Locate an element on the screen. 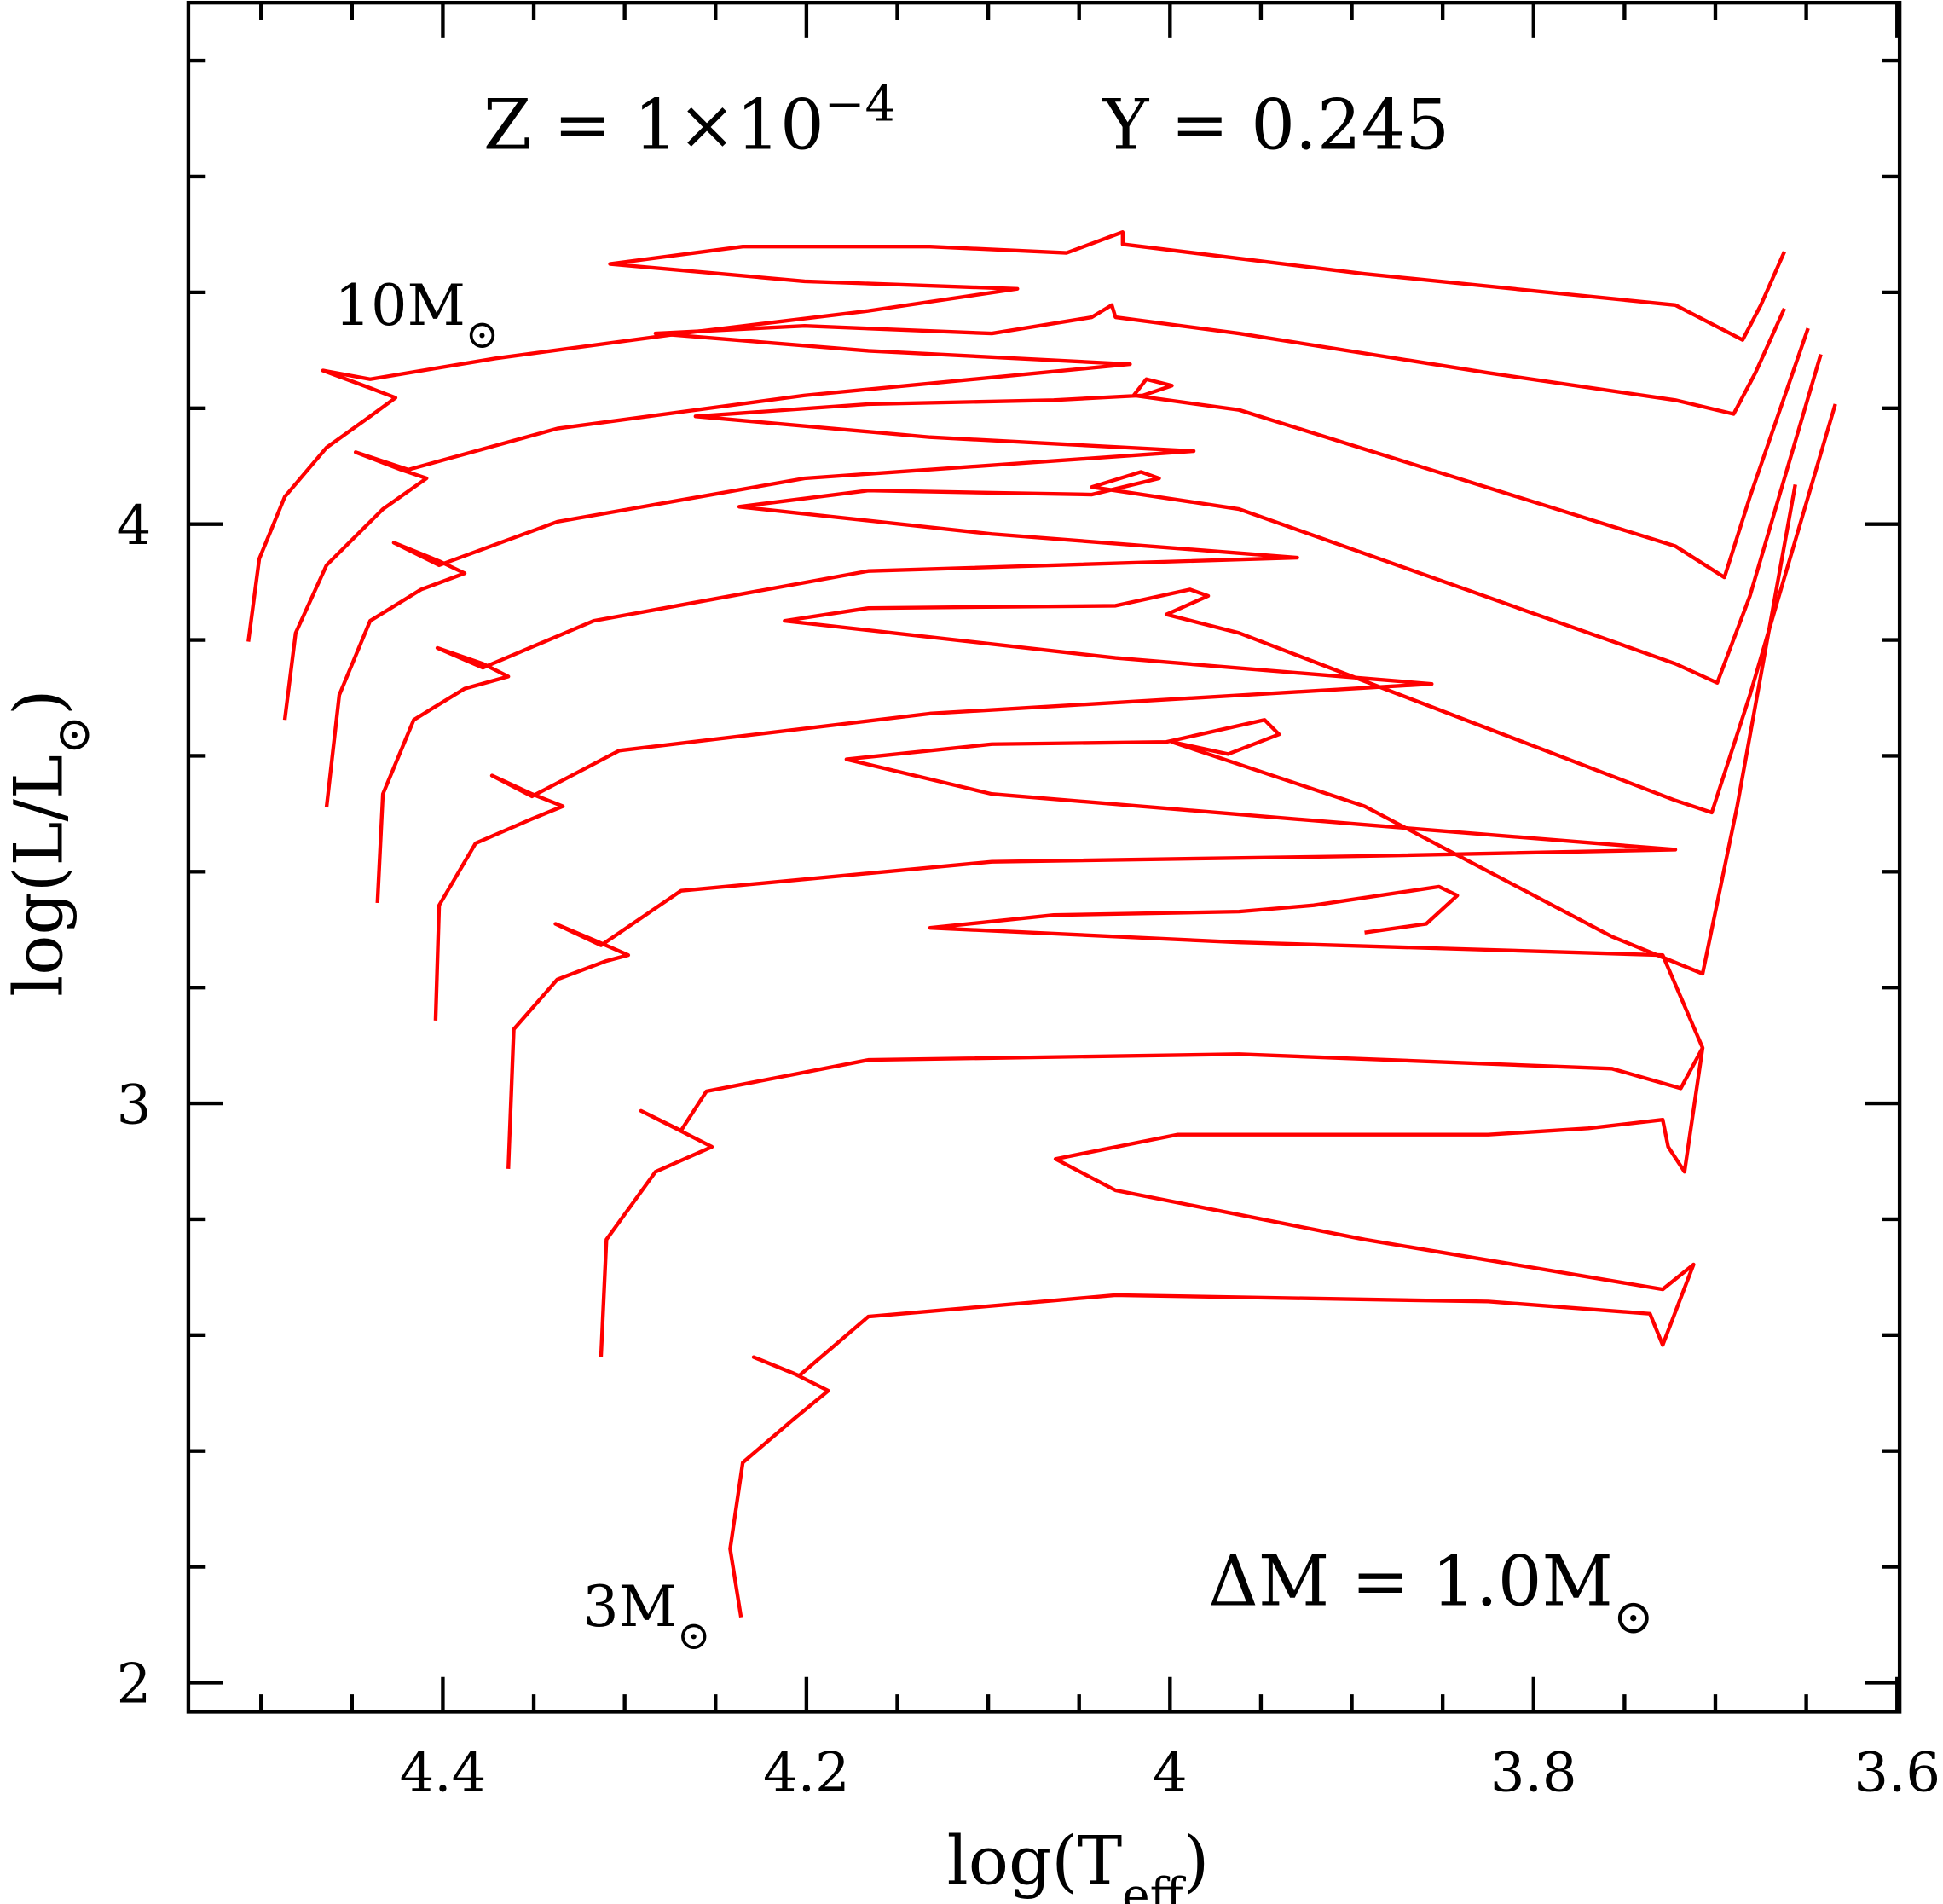  text-part: 3M is located at coordinates (629, 1606).